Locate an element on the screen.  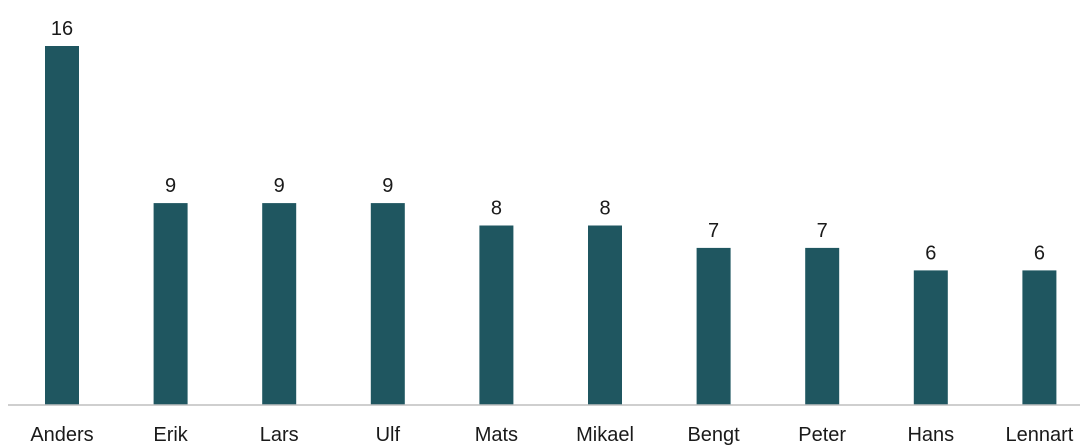
bar-anders is located at coordinates (62, 225).